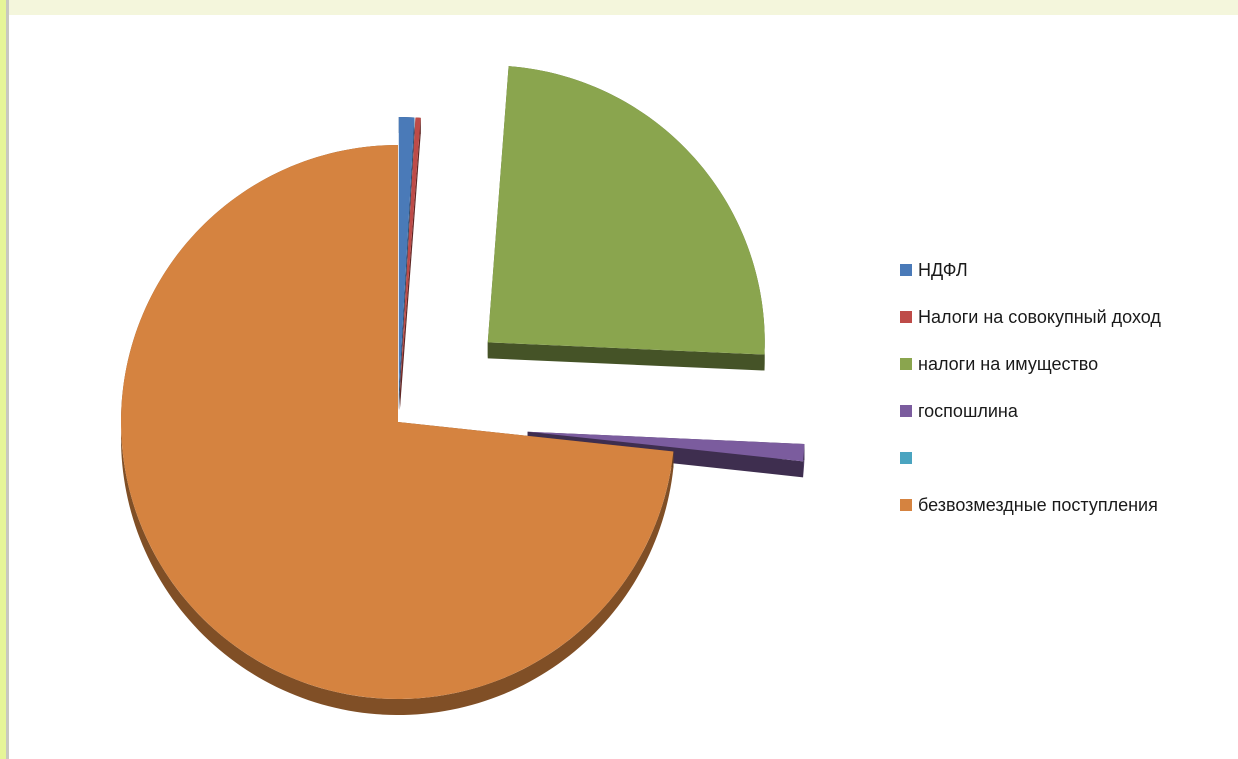  What do you see at coordinates (943, 270) in the screenshot?
I see `legend-label-ndfl: НДФЛ` at bounding box center [943, 270].